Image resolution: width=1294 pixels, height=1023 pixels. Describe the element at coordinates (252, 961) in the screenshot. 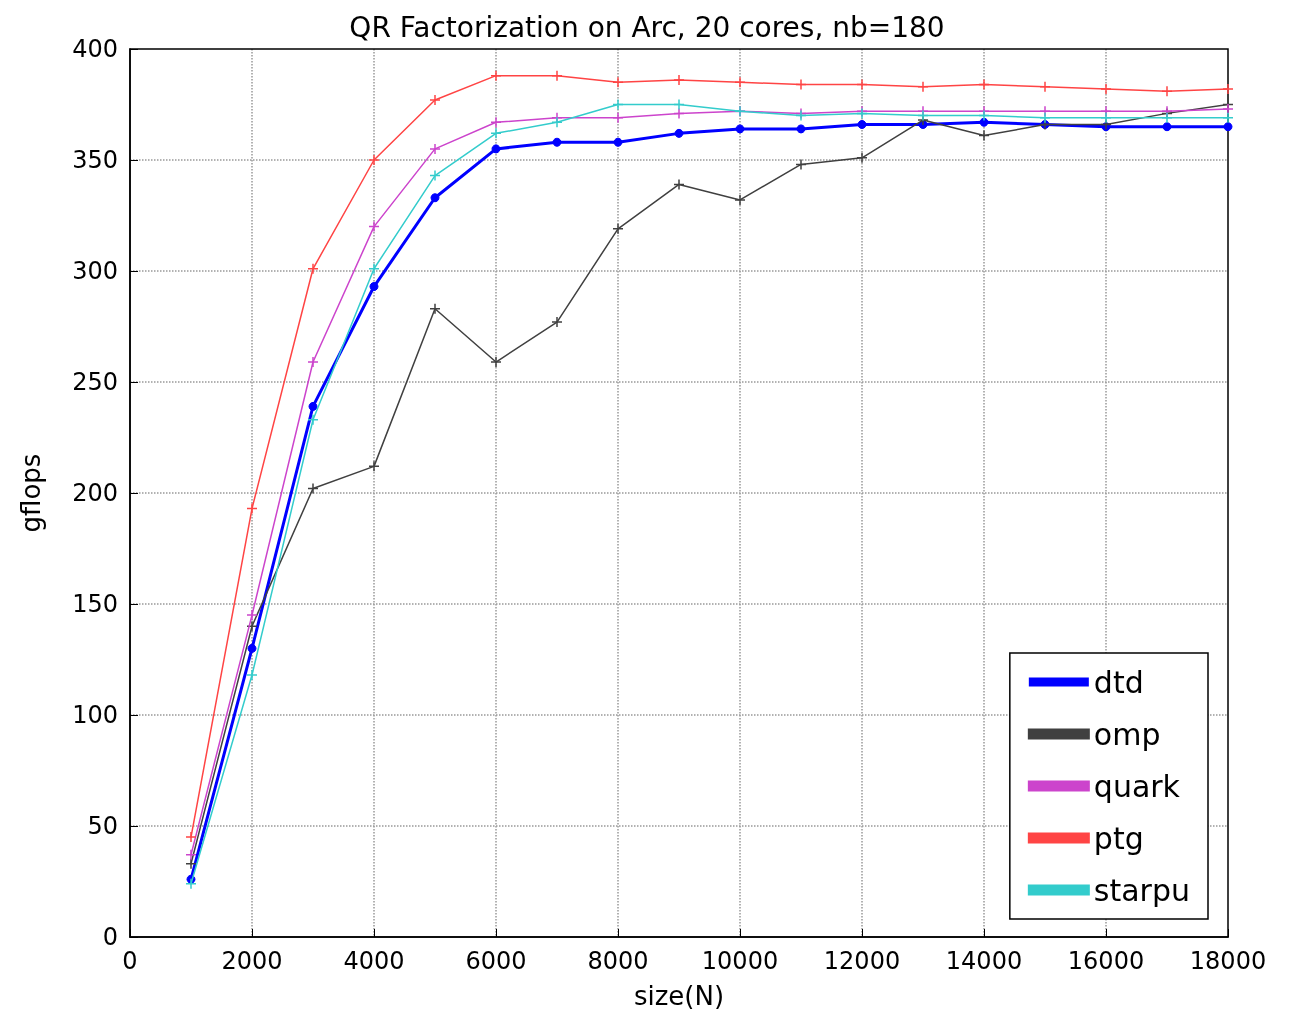

I see `x-tick-label: 2000` at that location.